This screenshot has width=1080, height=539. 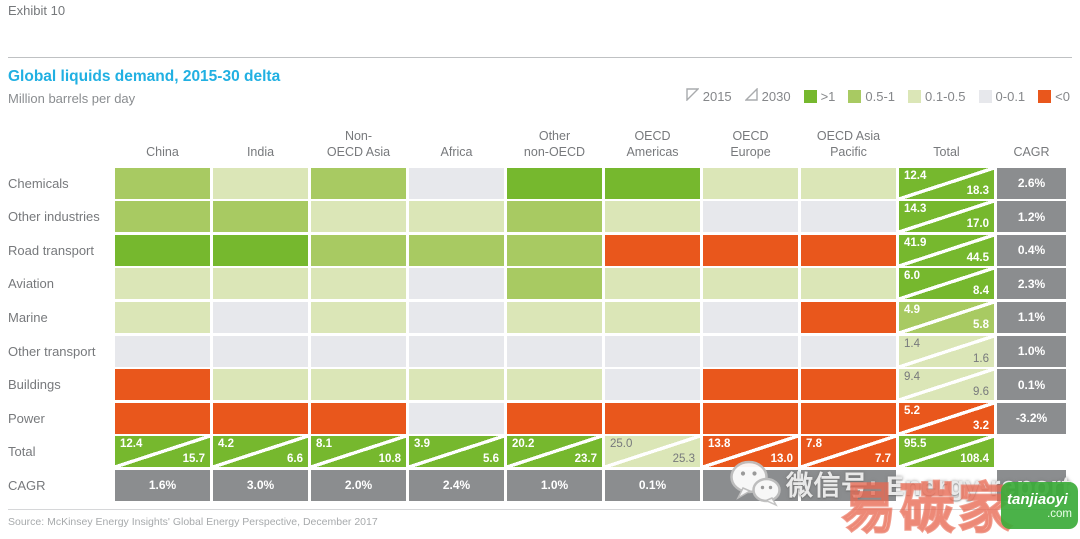 What do you see at coordinates (37, 10) in the screenshot?
I see `exhibit-label: Exhibit 10` at bounding box center [37, 10].